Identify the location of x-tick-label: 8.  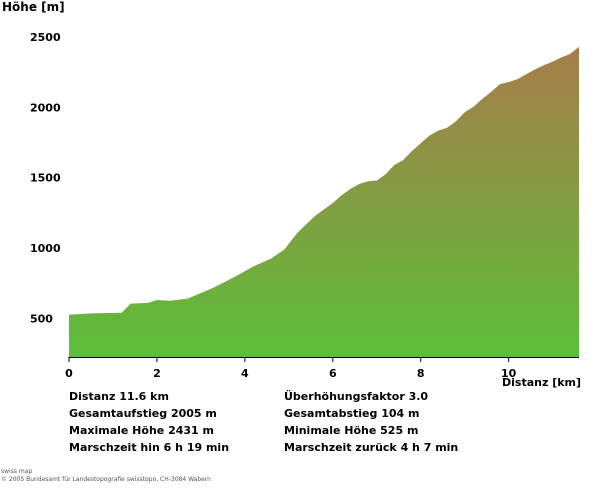
(421, 373).